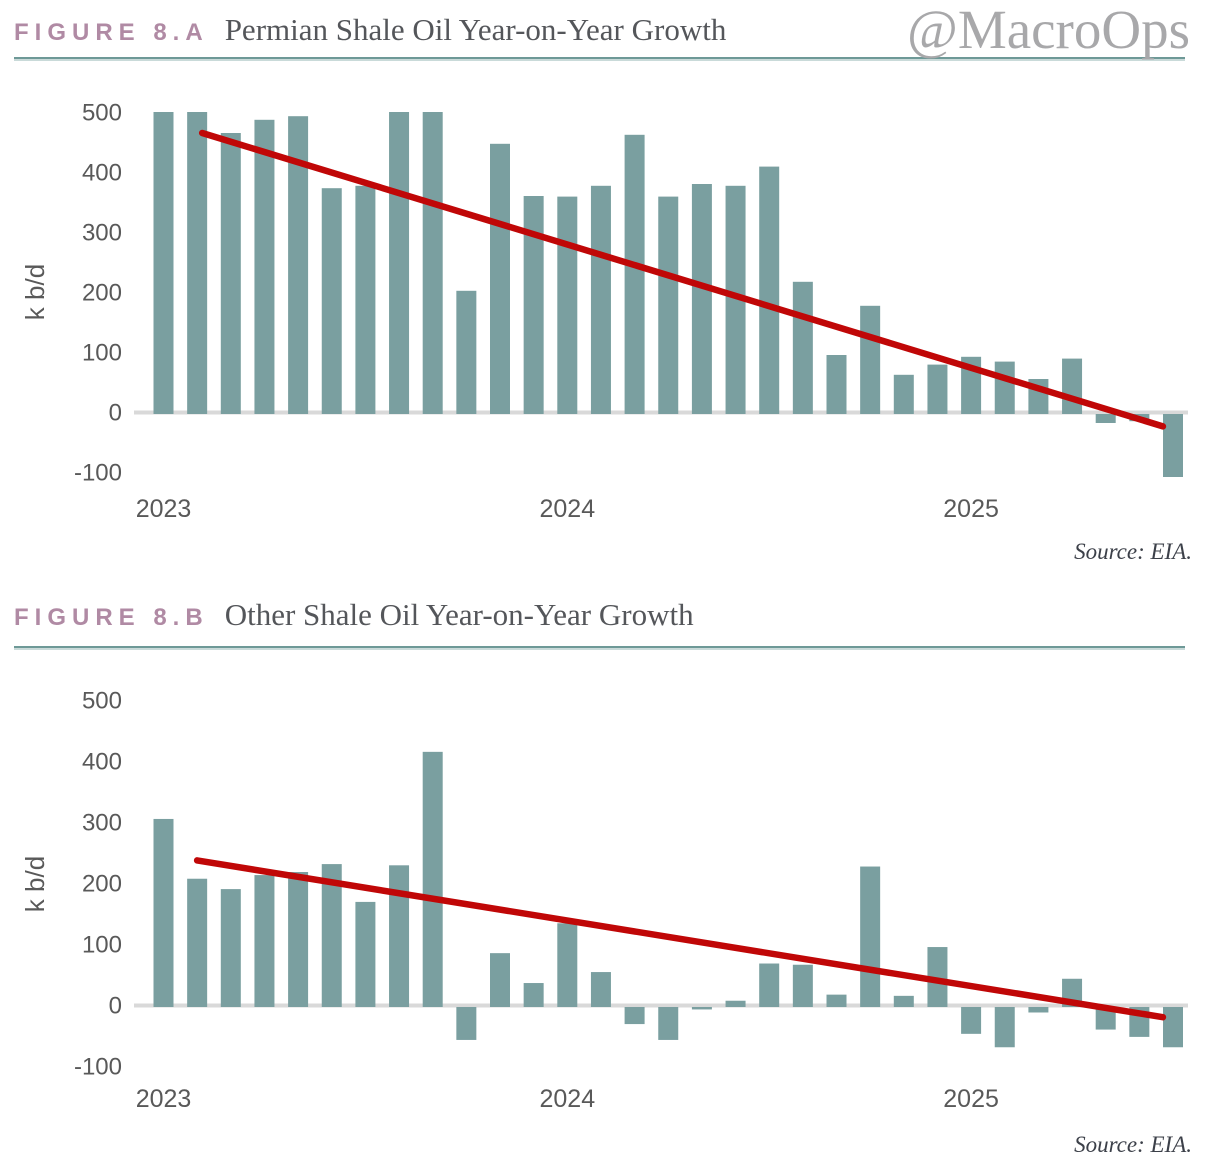 The height and width of the screenshot is (1170, 1228). What do you see at coordinates (111, 32) in the screenshot?
I see `figure-a-label: FIGURE 8.A` at bounding box center [111, 32].